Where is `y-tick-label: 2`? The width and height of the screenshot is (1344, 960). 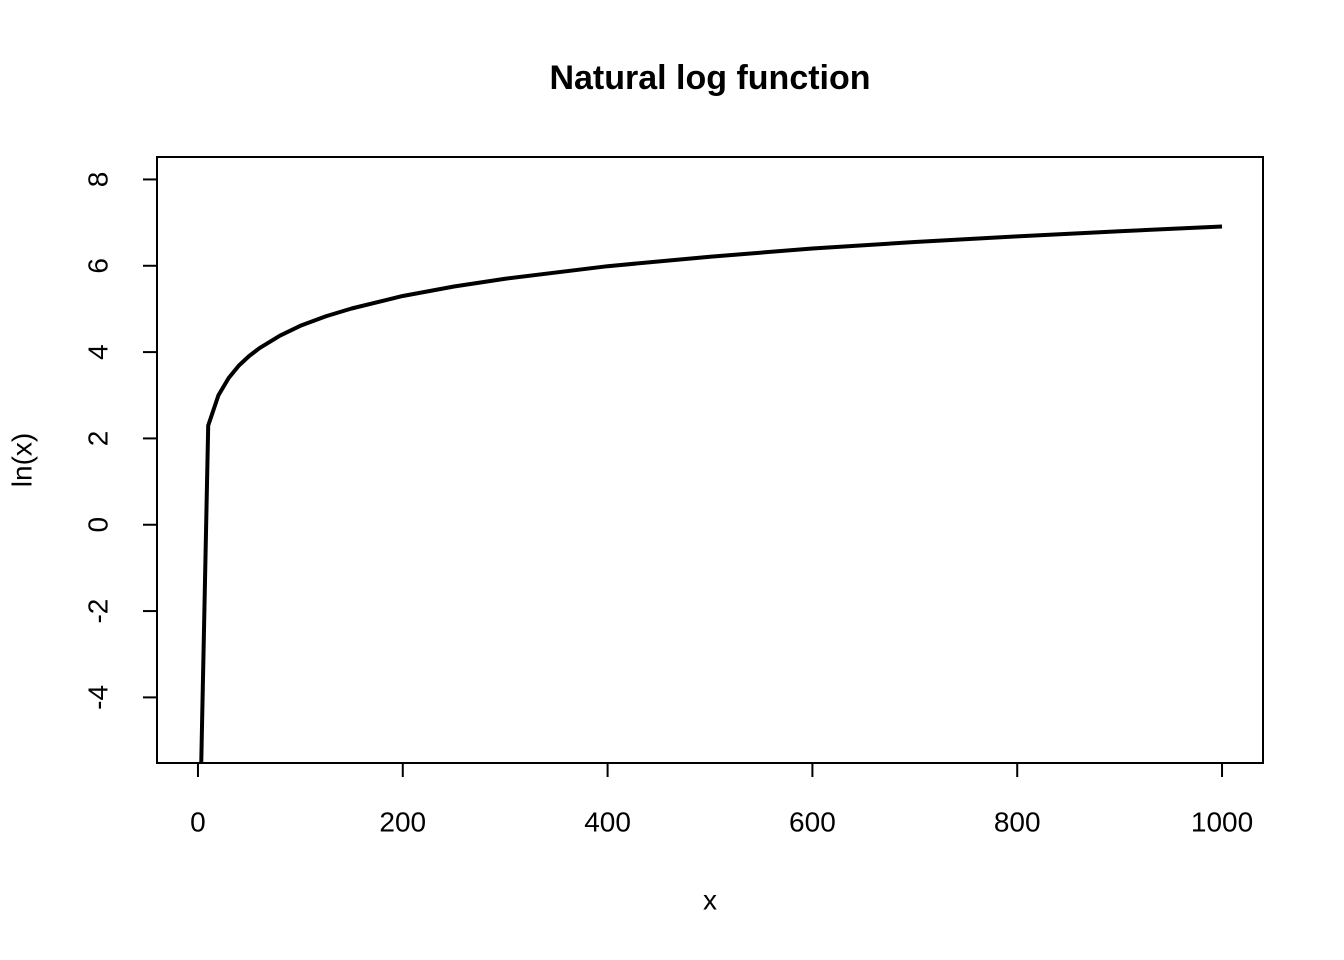
y-tick-label: 2 is located at coordinates (97, 439).